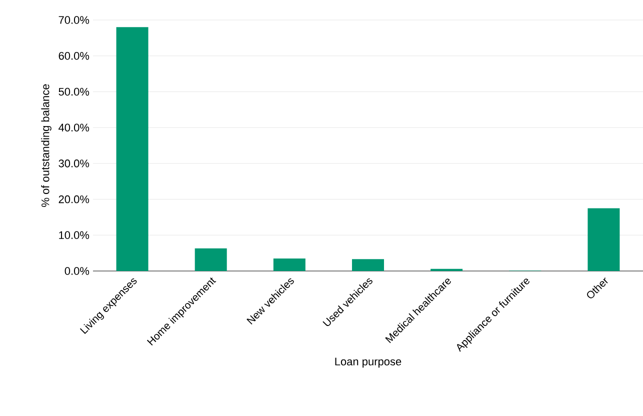  What do you see at coordinates (46, 145) in the screenshot?
I see `y-axis-title: % of outstanding balance` at bounding box center [46, 145].